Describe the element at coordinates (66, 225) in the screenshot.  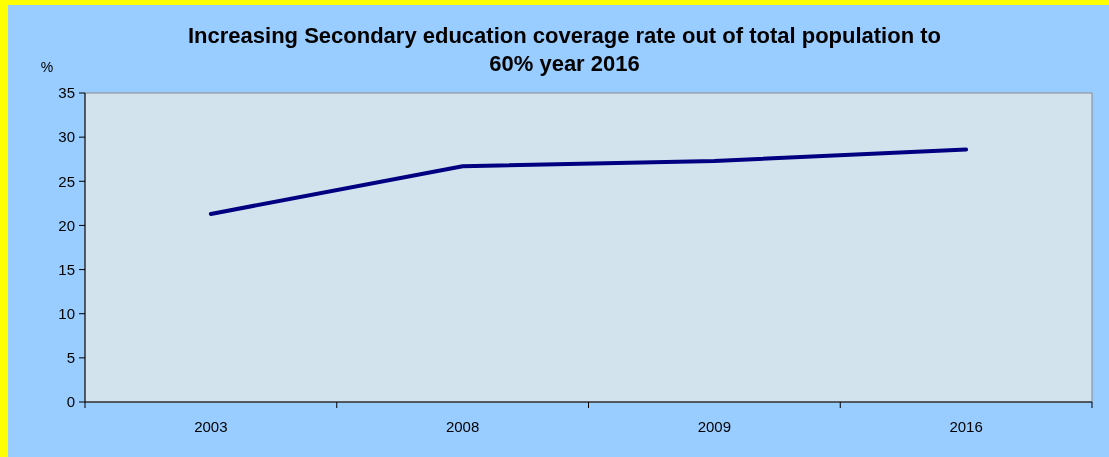
I see `y-tick-label: 20` at that location.